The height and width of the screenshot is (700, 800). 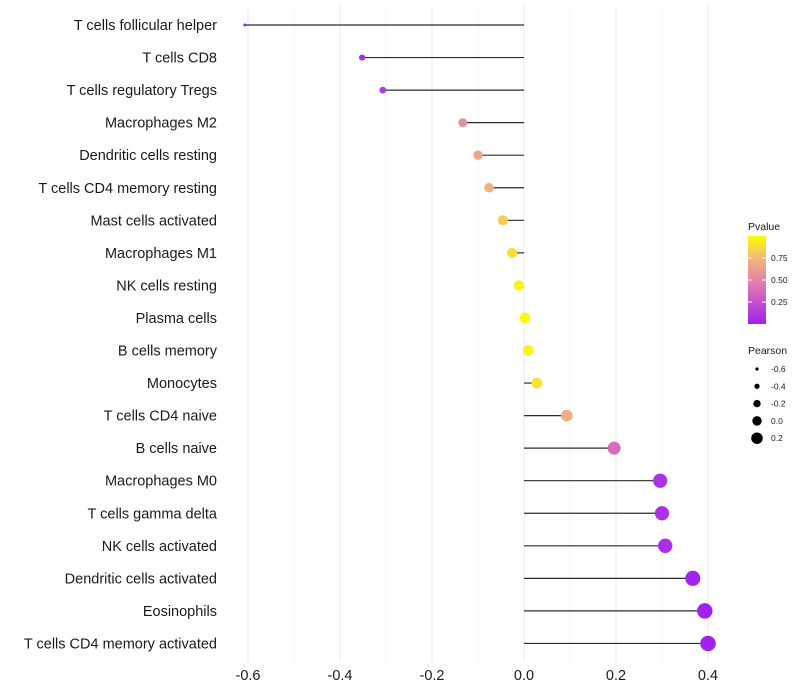 I want to click on y-axis-label: T cells gamma delta, so click(x=153, y=514).